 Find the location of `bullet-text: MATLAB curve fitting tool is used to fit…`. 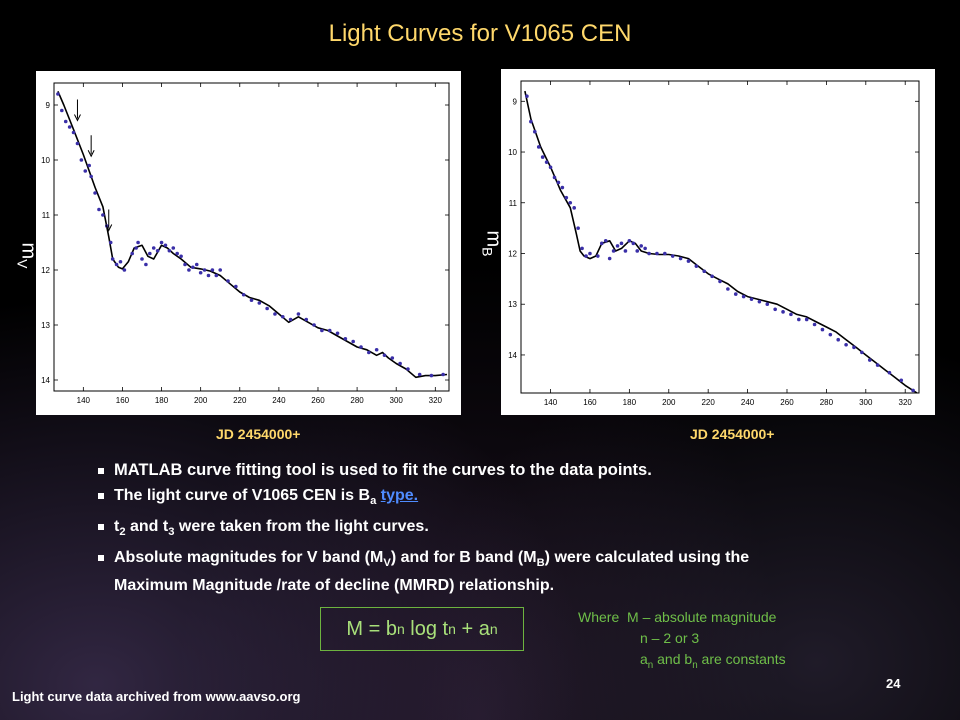

bullet-text: MATLAB curve fitting tool is used to fit… is located at coordinates (383, 470).